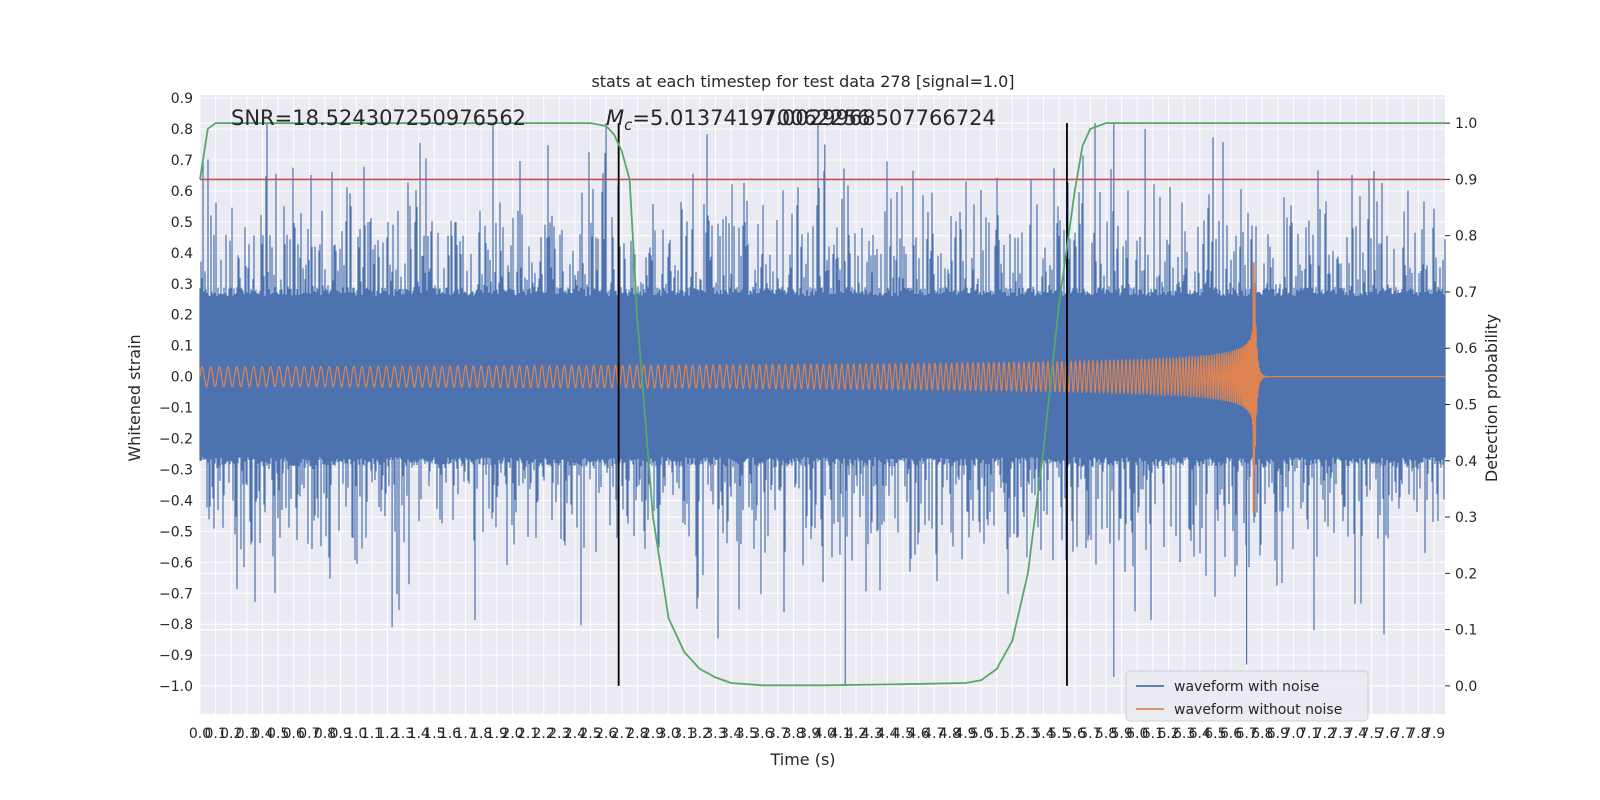 The height and width of the screenshot is (800, 1600). I want to click on y-tick-label-left: 0.0, so click(182, 378).